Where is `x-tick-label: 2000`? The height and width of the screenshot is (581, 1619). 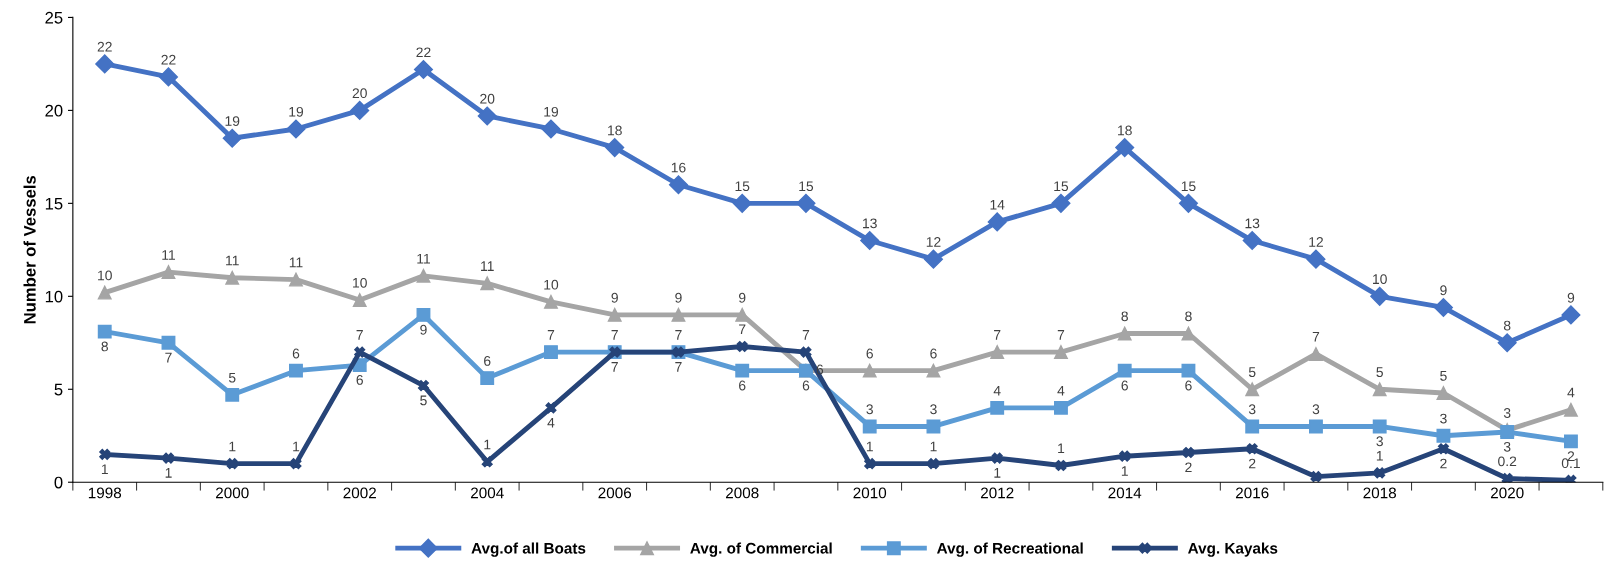 x-tick-label: 2000 is located at coordinates (232, 493).